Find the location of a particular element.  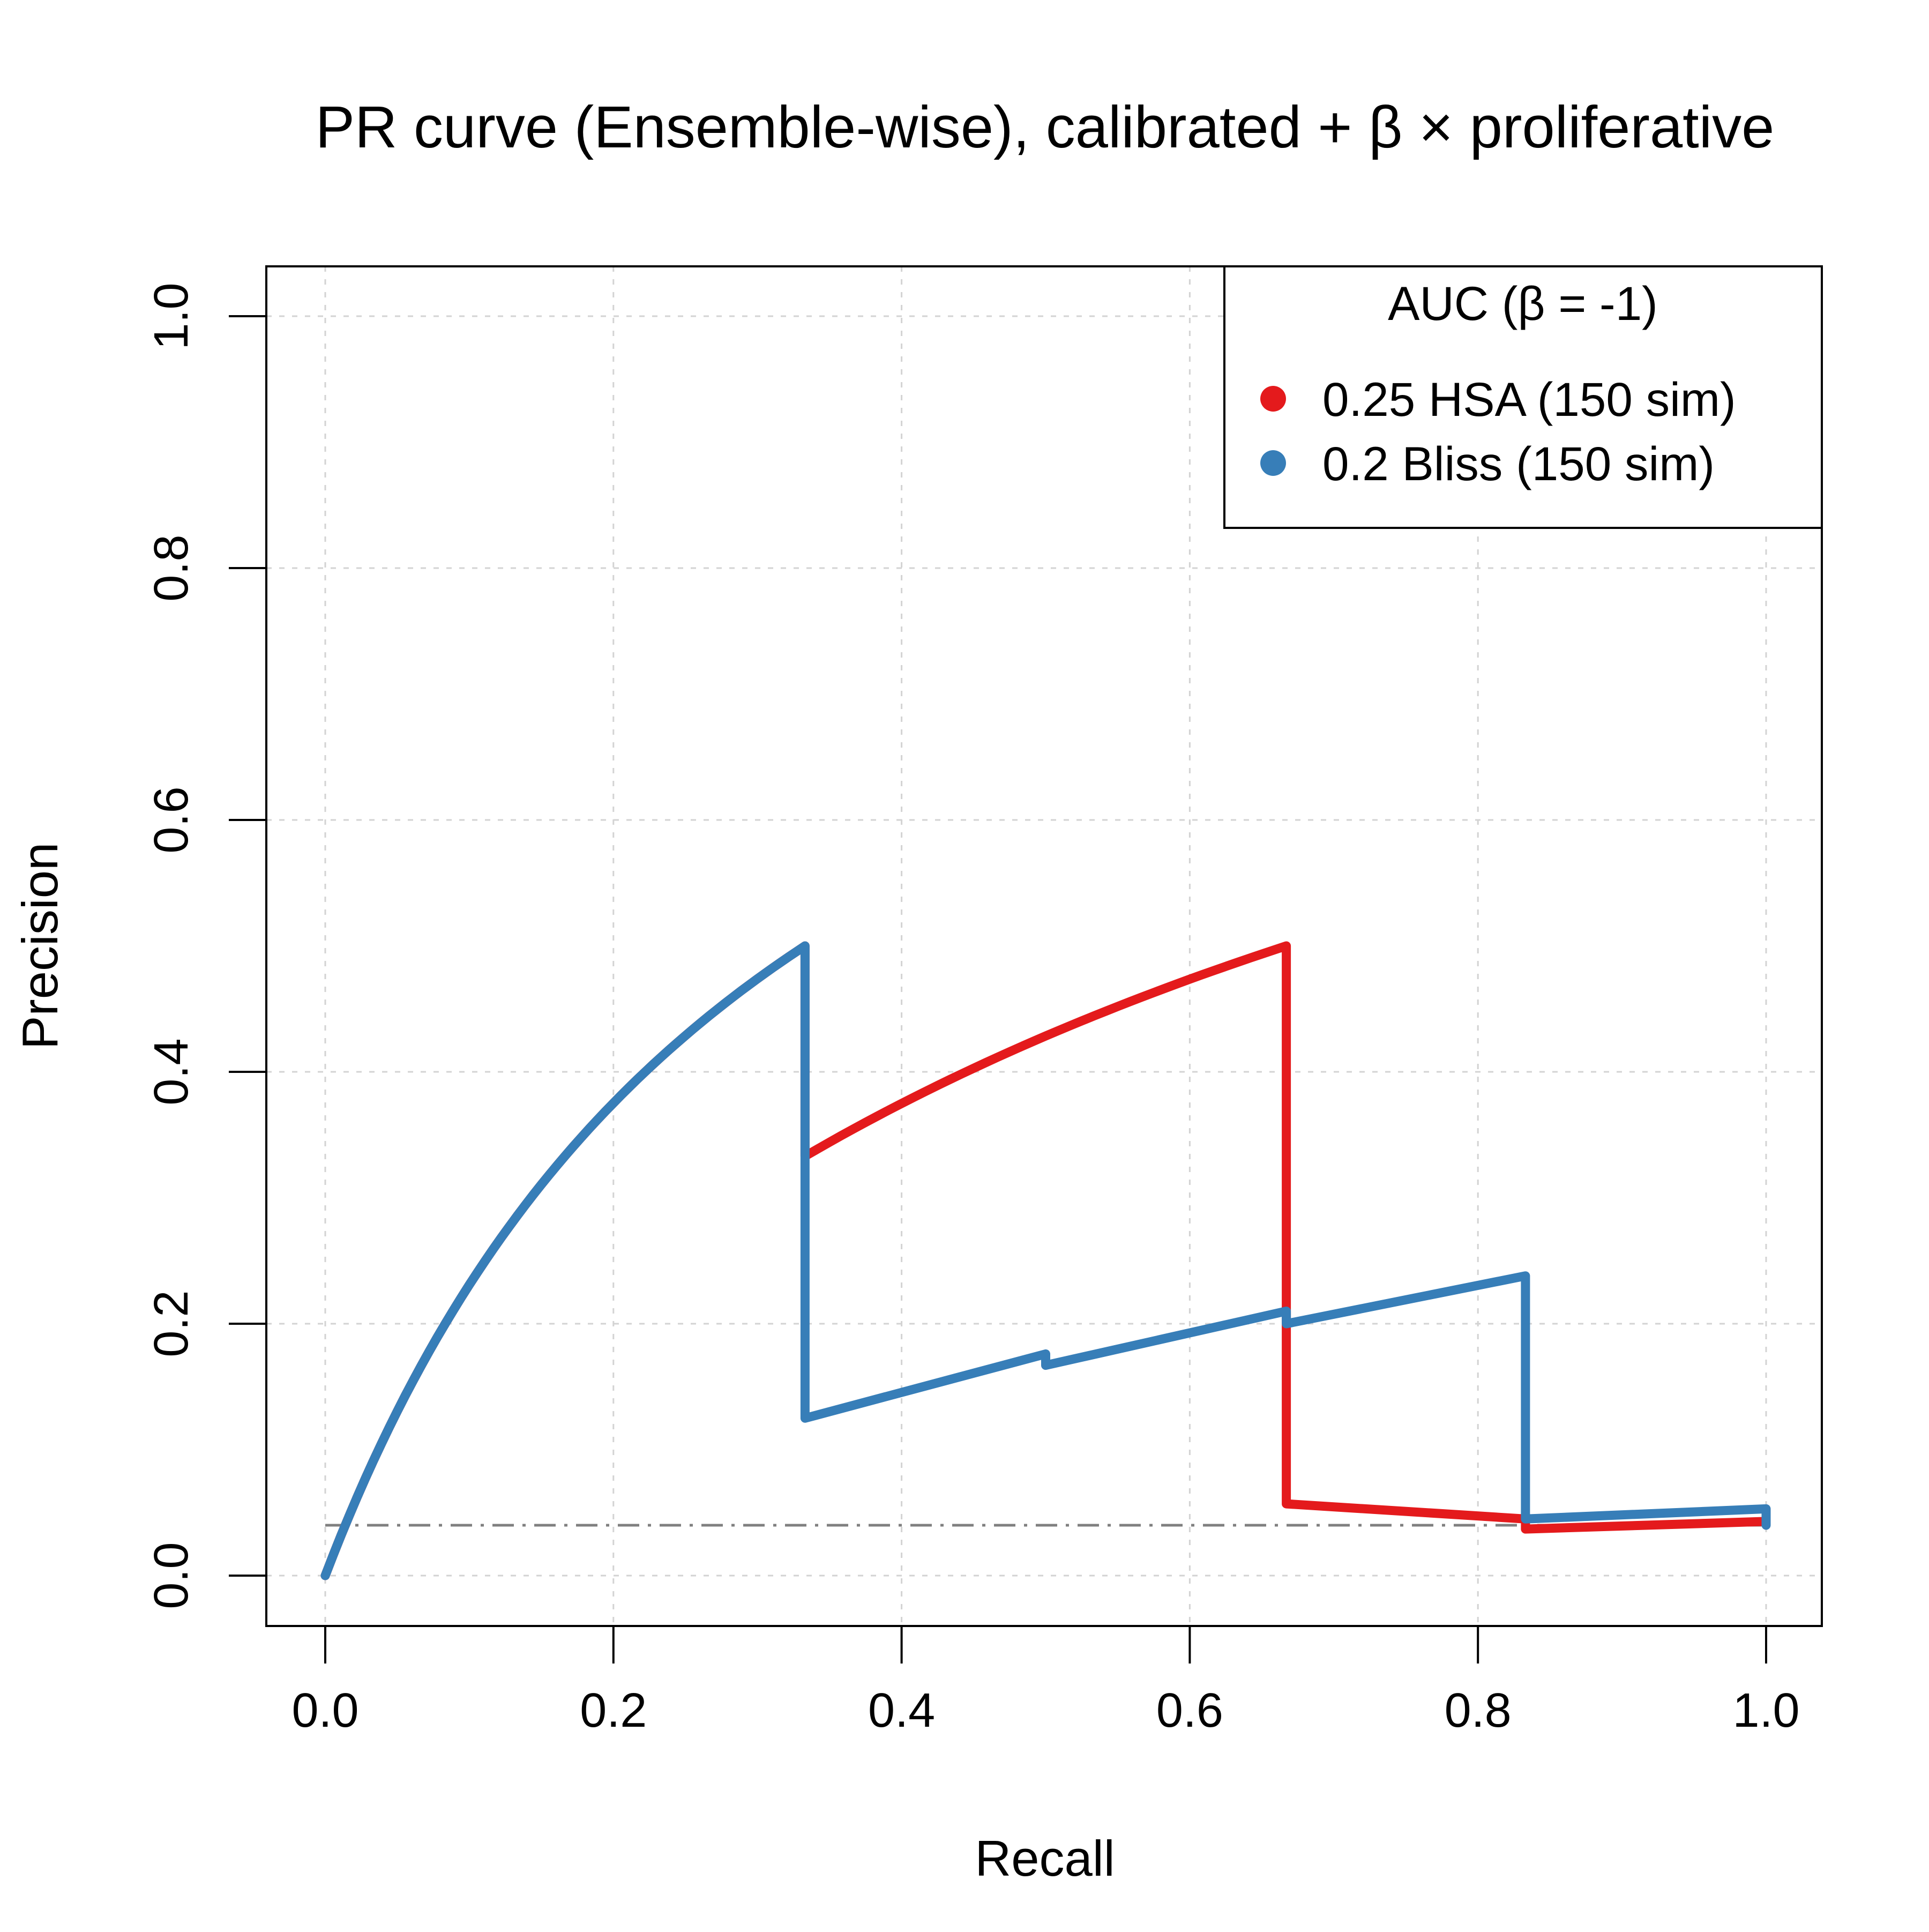

y-tick-label: 0.4 is located at coordinates (172, 1071).